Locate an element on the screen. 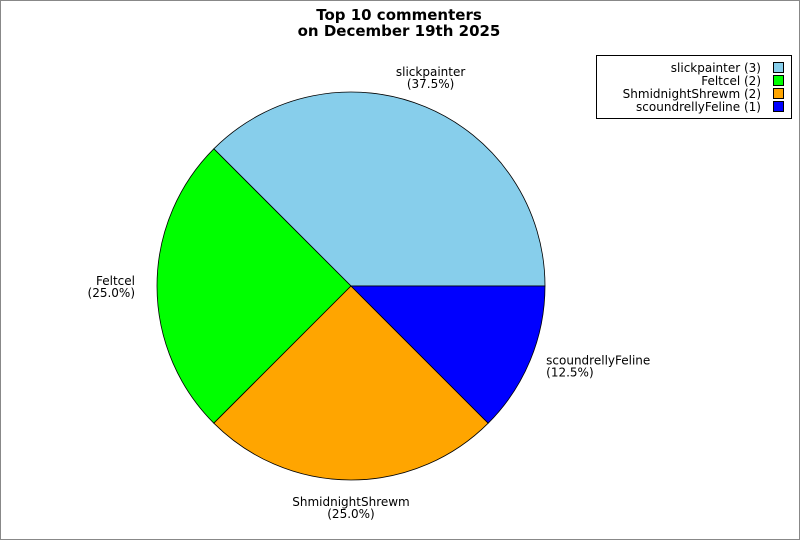 The image size is (800, 540). chart-title-line-2: on December 19th 2025 is located at coordinates (399, 31).